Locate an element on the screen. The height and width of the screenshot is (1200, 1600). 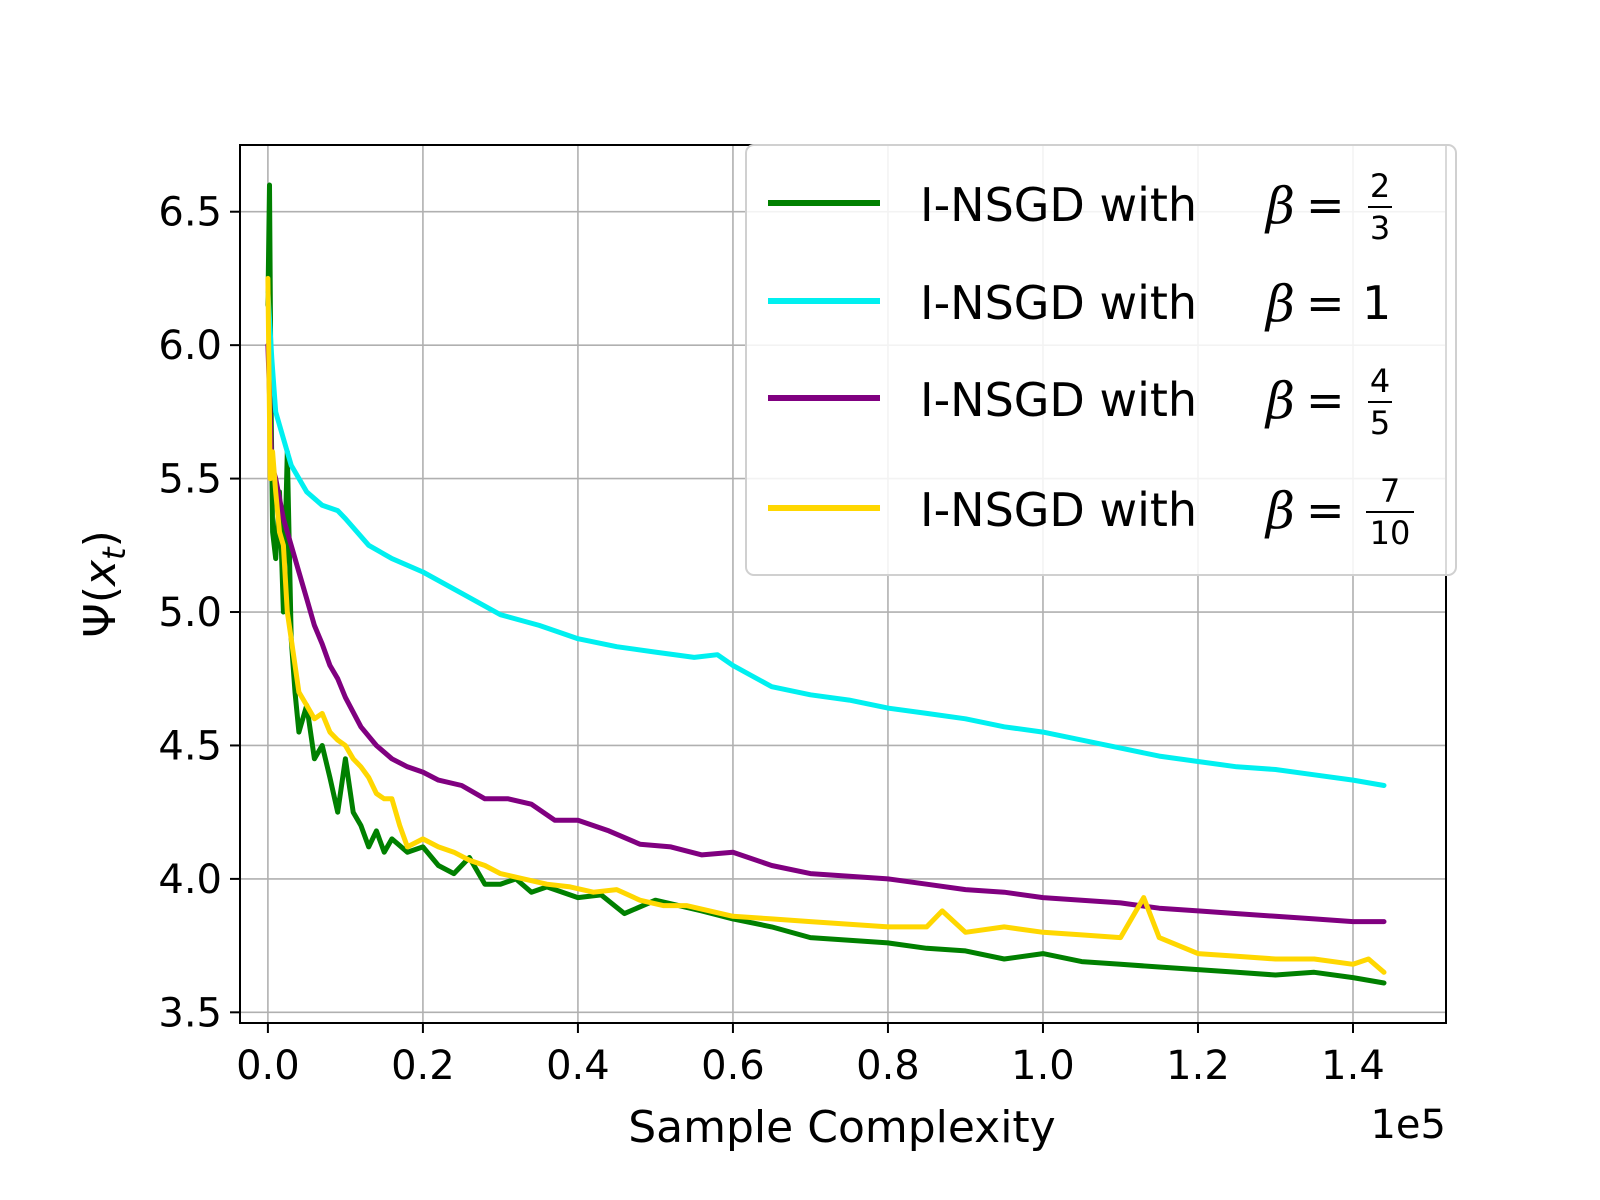
x-tick-label: 0.4 is located at coordinates (578, 1066).